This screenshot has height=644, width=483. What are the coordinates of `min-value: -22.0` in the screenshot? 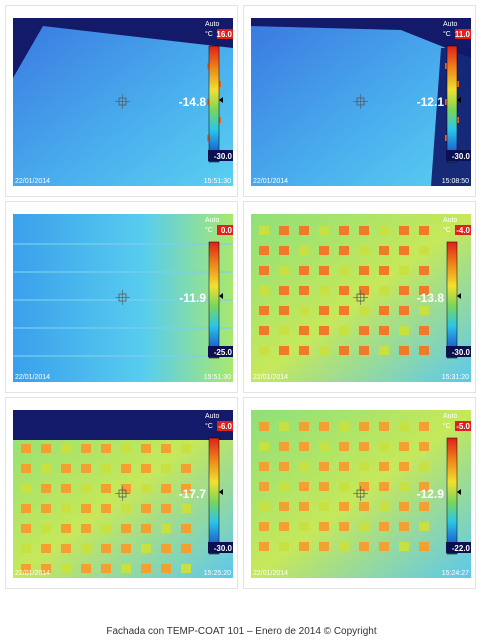 It's located at (461, 548).